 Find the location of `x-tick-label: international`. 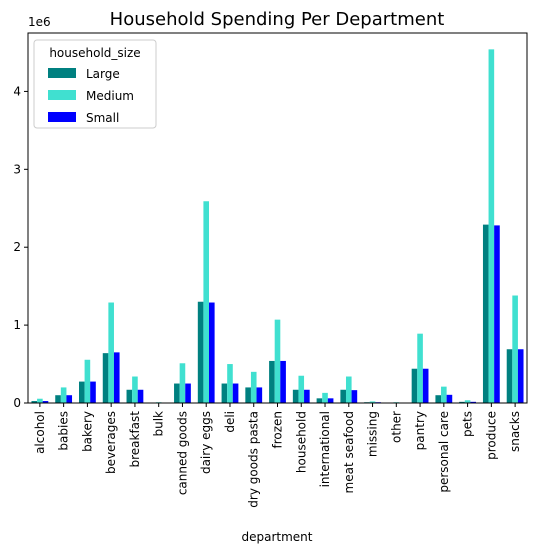

x-tick-label: international is located at coordinates (325, 449).